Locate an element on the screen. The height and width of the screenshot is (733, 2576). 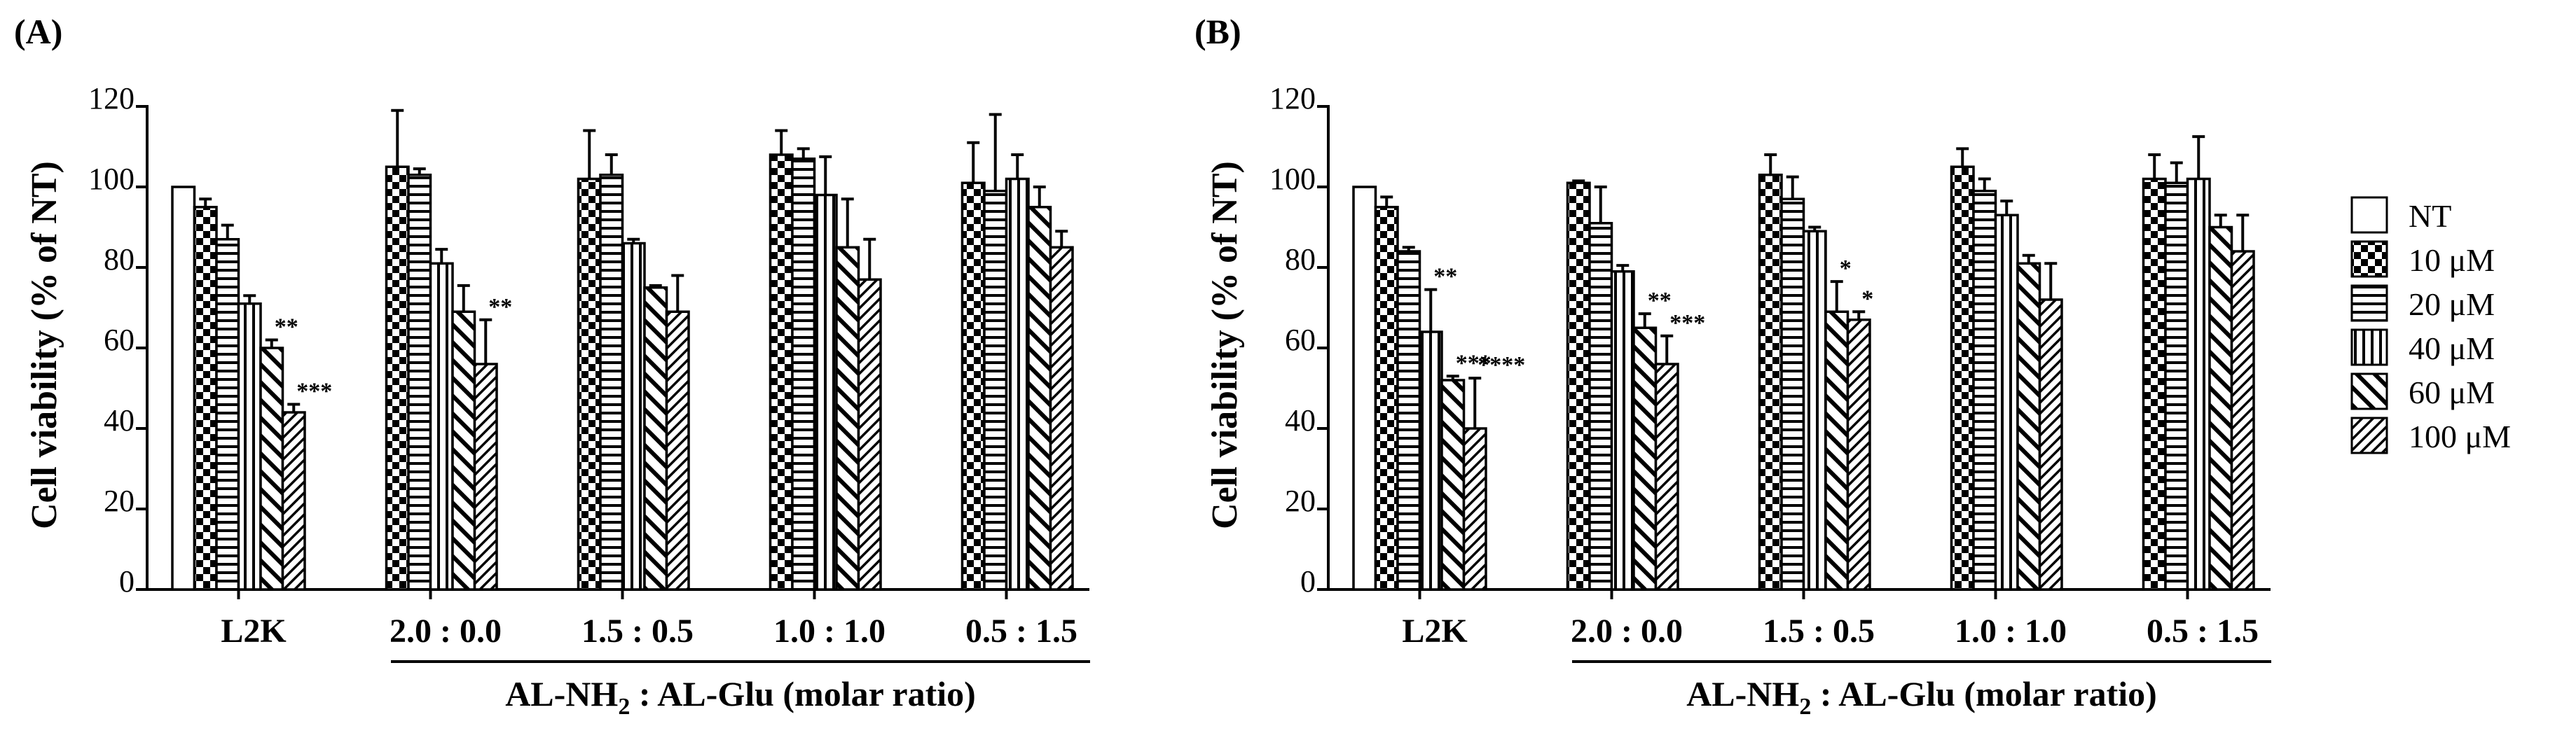
y-tick-label: 40 is located at coordinates (119, 420).